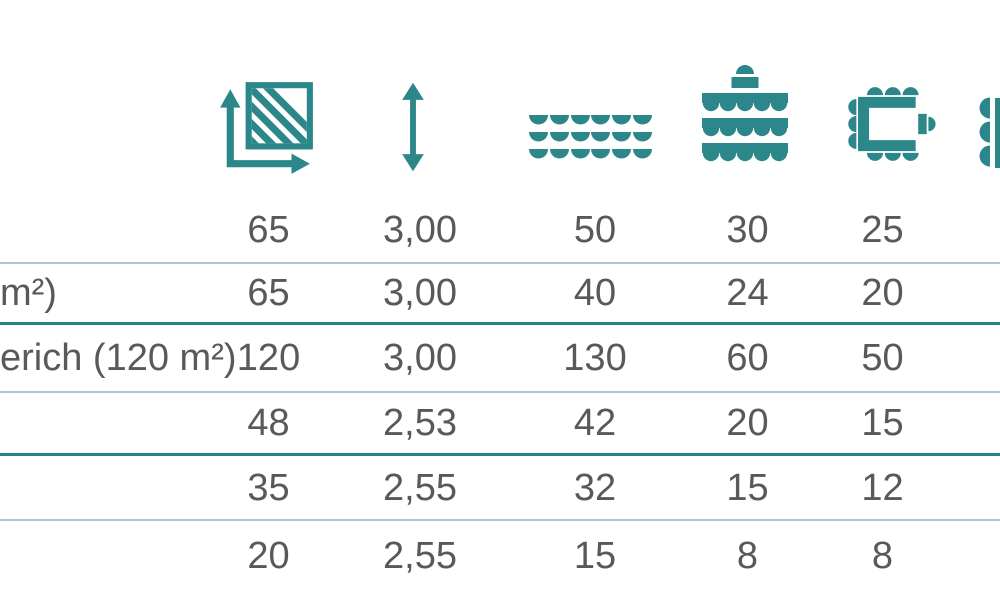 The width and height of the screenshot is (1000, 600). What do you see at coordinates (747, 556) in the screenshot?
I see `parliament-value: 8` at bounding box center [747, 556].